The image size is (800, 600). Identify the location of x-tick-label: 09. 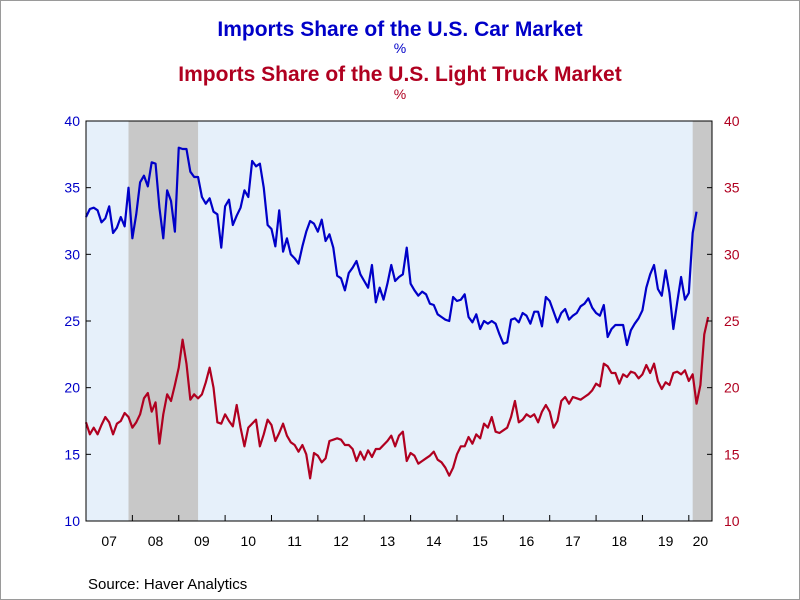
(202, 541).